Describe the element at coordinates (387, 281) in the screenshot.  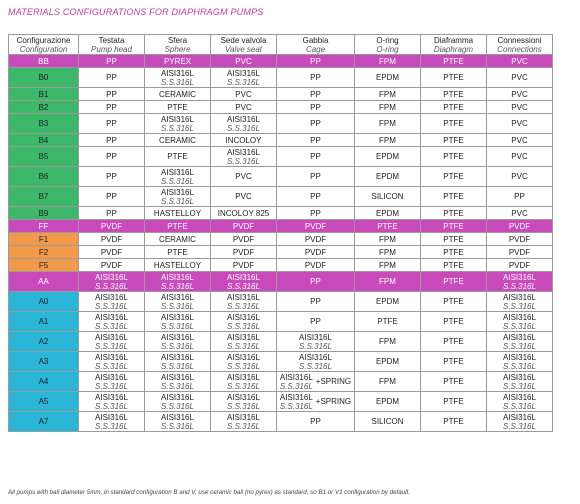
I see `material-cell: FPM` at that location.